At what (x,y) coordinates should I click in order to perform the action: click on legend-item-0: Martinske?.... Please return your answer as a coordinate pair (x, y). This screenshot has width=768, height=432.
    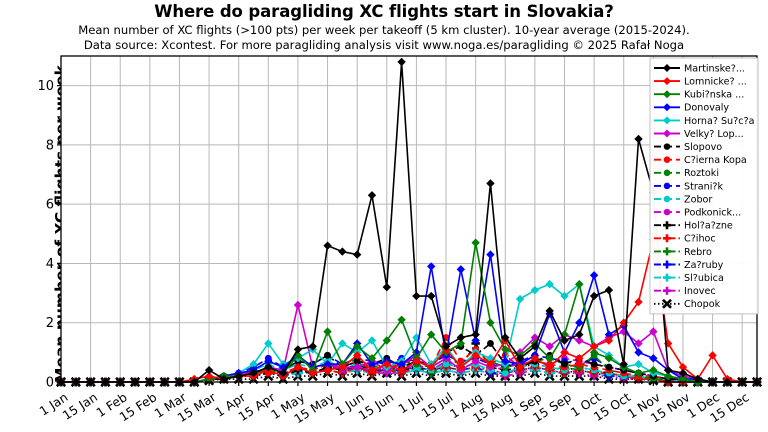
    Looking at the image, I should click on (699, 68).